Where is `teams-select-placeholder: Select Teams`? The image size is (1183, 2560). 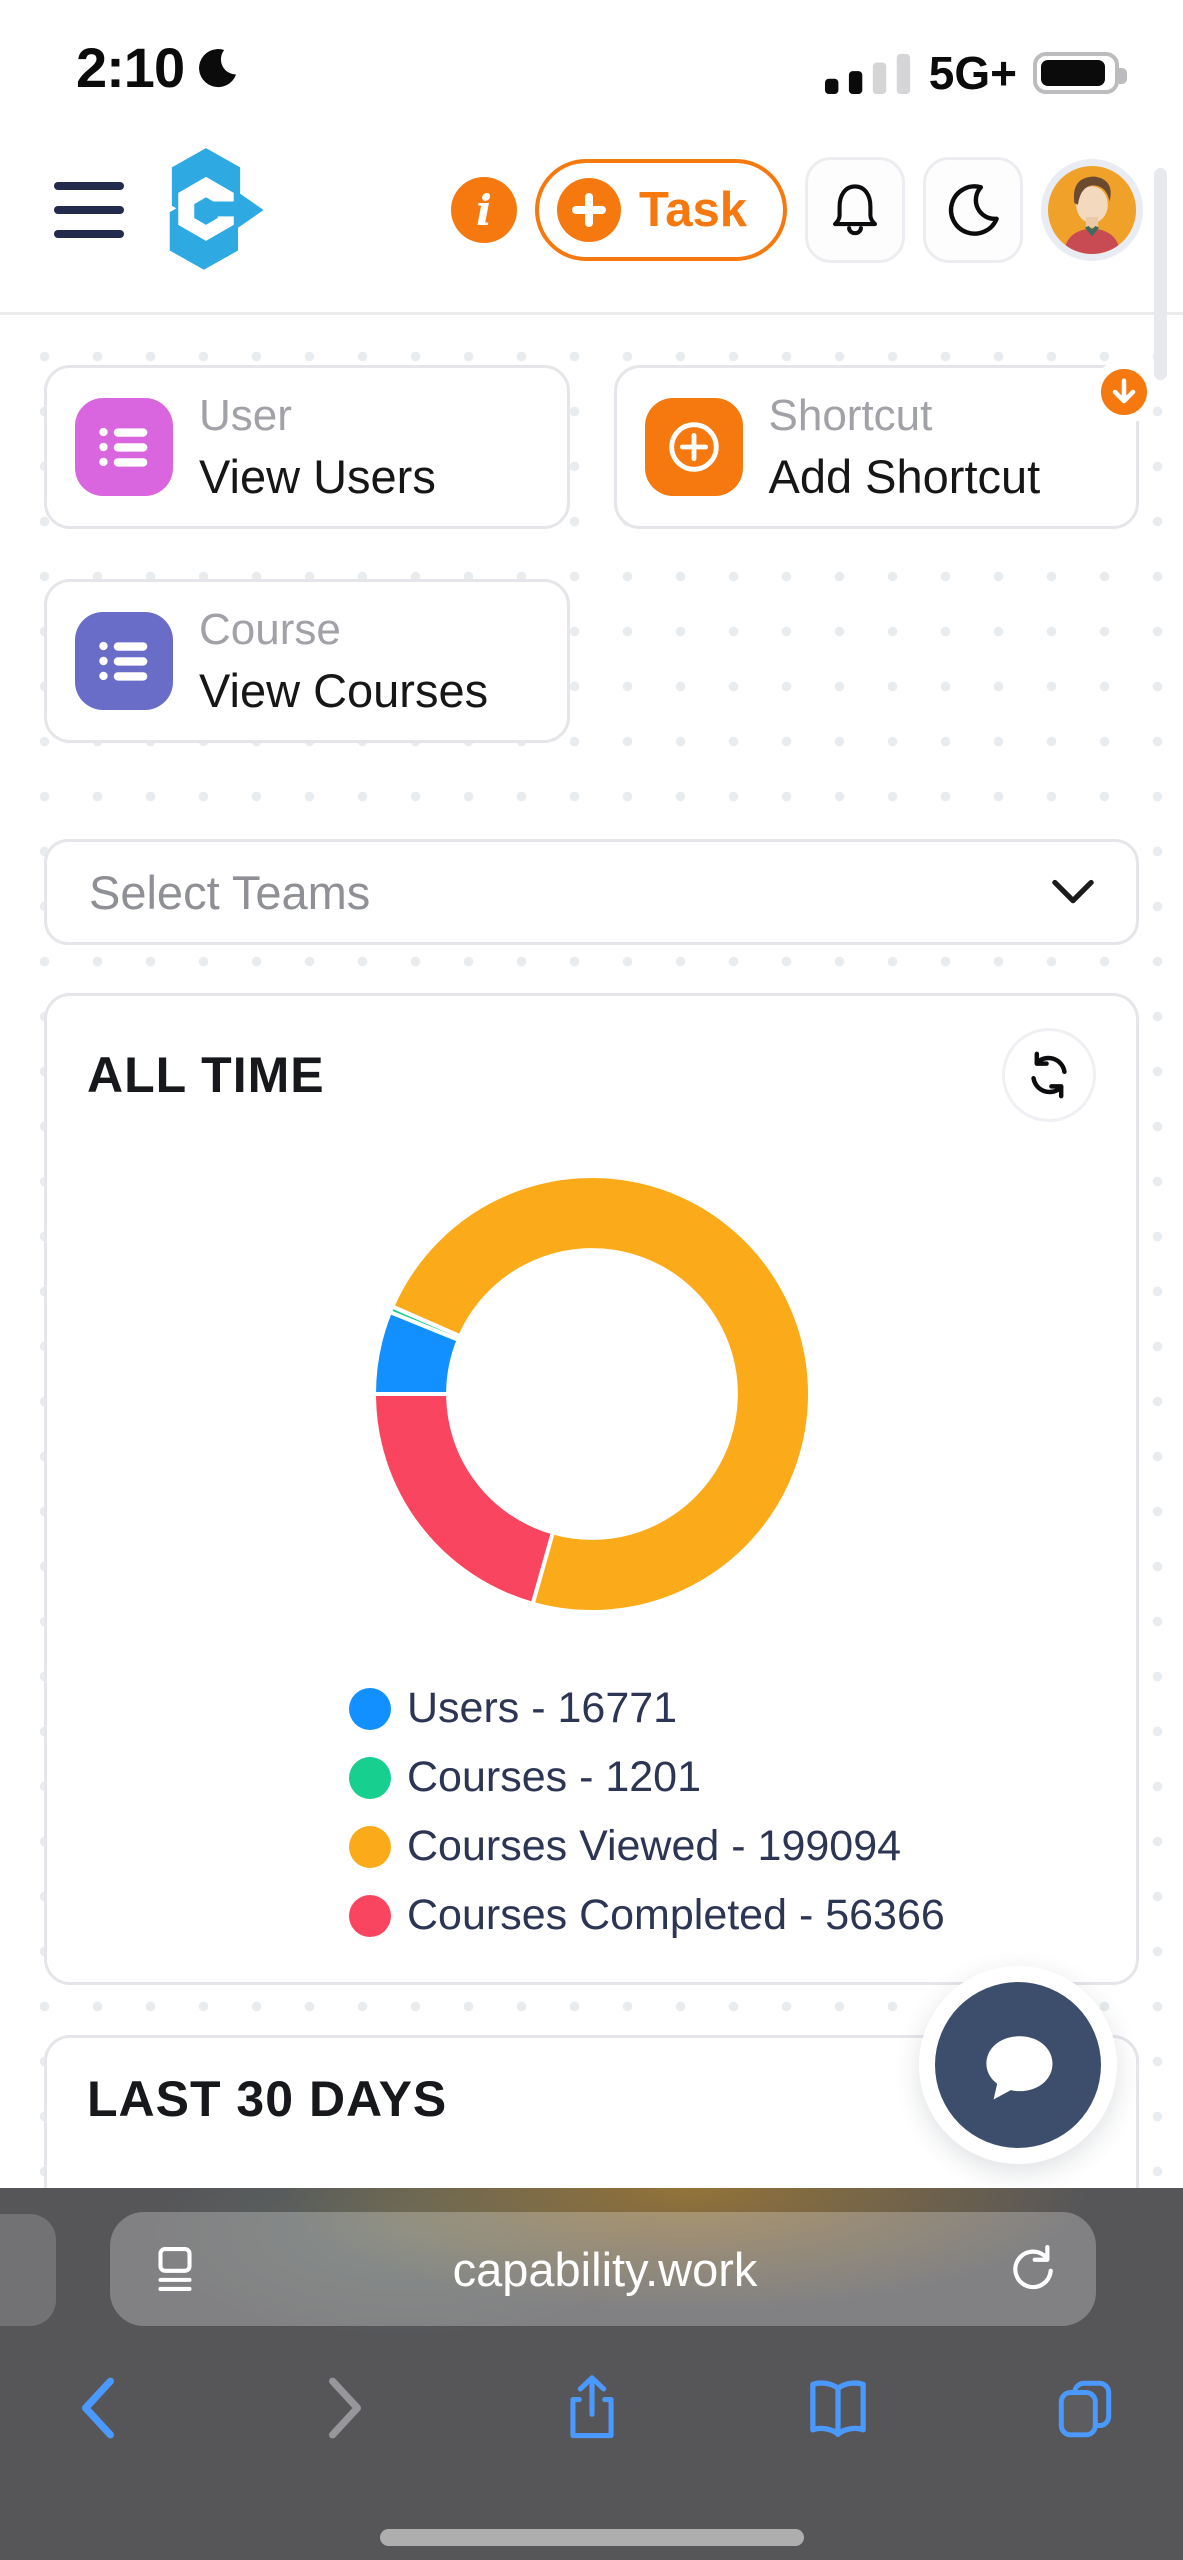 teams-select-placeholder: Select Teams is located at coordinates (230, 892).